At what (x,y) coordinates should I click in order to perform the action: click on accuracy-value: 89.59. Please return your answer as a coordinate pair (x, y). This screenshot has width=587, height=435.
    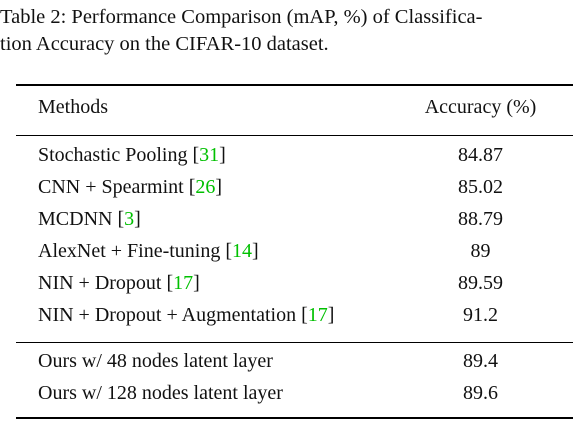
    Looking at the image, I should click on (480, 283).